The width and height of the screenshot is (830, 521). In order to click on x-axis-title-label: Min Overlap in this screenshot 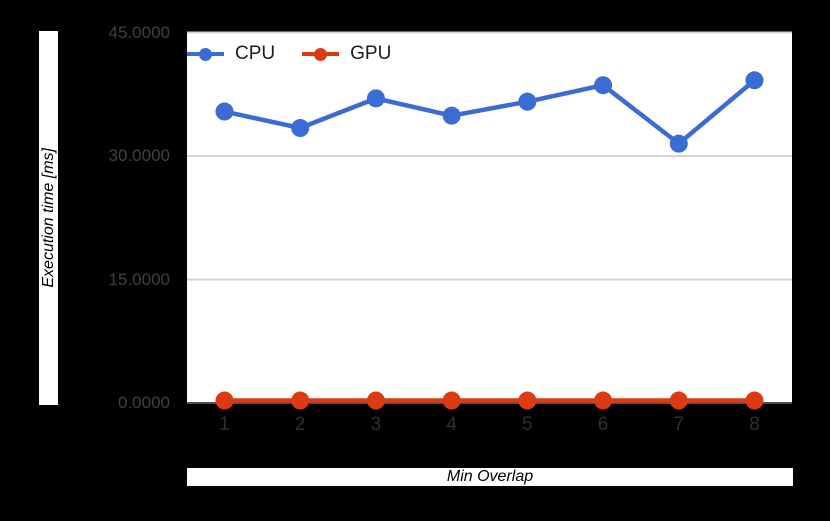, I will do `click(490, 476)`.